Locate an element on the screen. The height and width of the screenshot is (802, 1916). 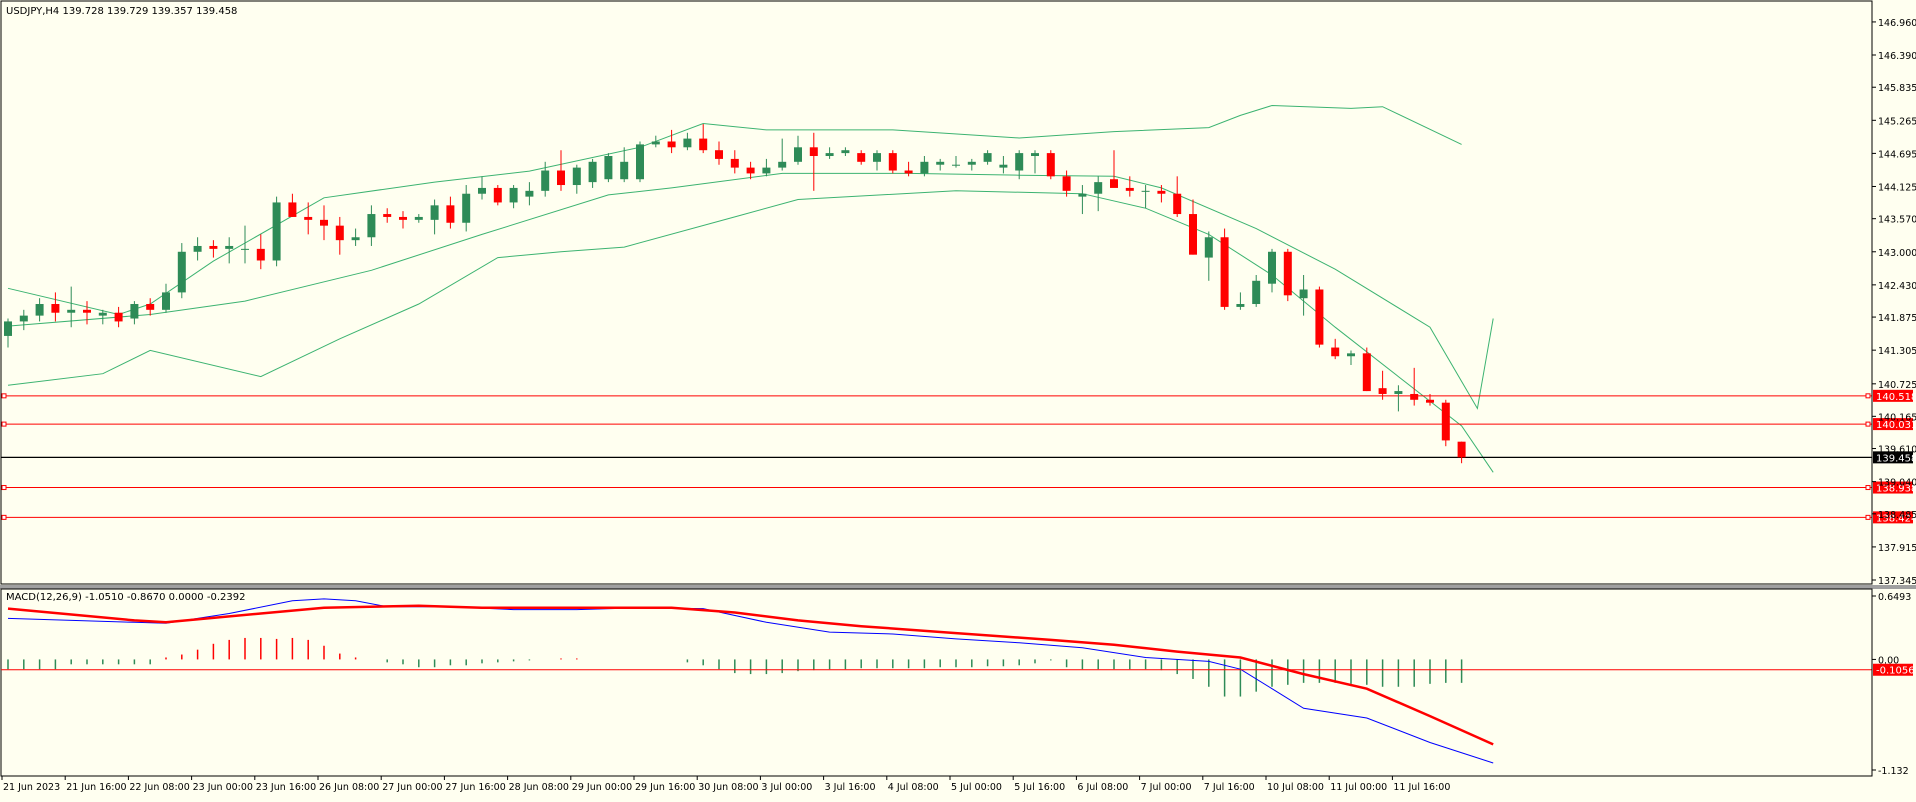
price-tick-label: 143.570 is located at coordinates (1897, 220).